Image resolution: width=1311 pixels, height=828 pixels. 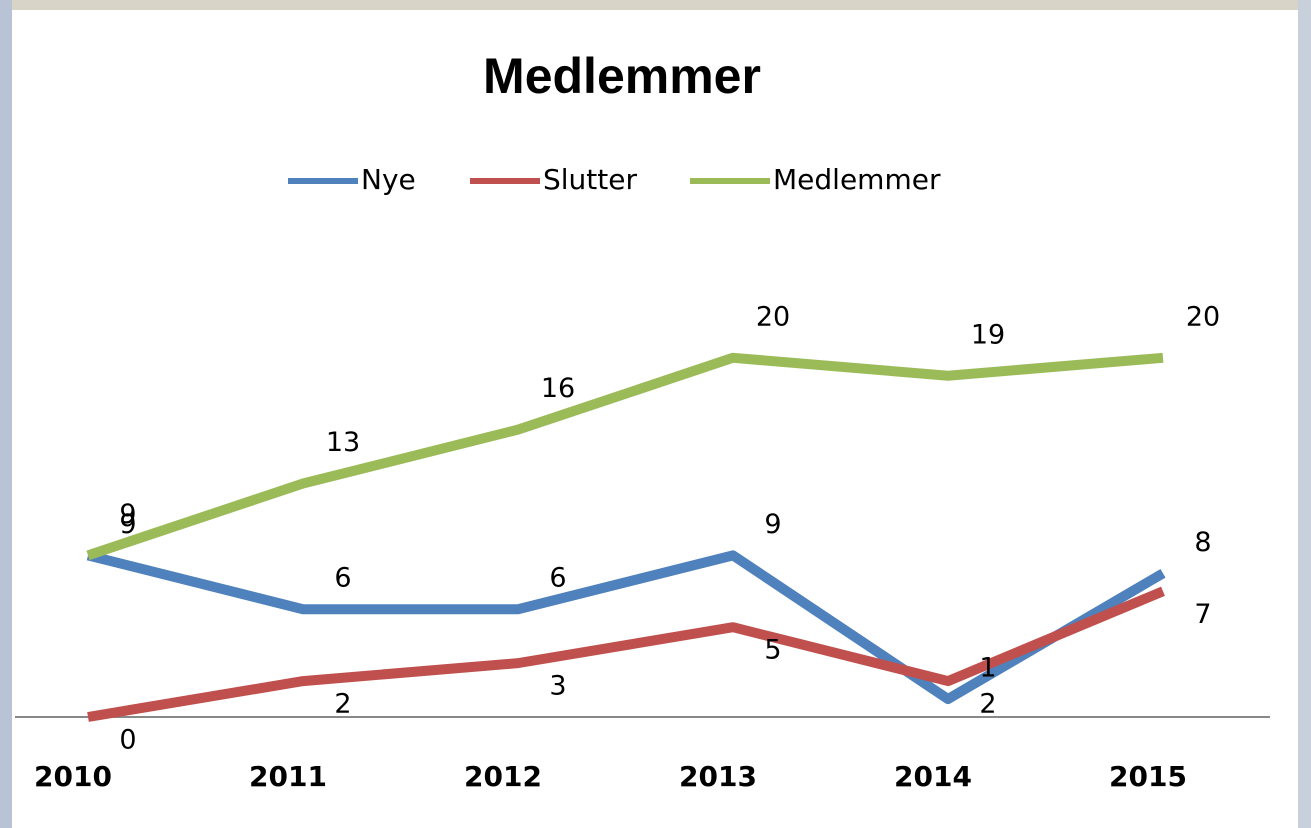 I want to click on data-label: 13, so click(x=343, y=442).